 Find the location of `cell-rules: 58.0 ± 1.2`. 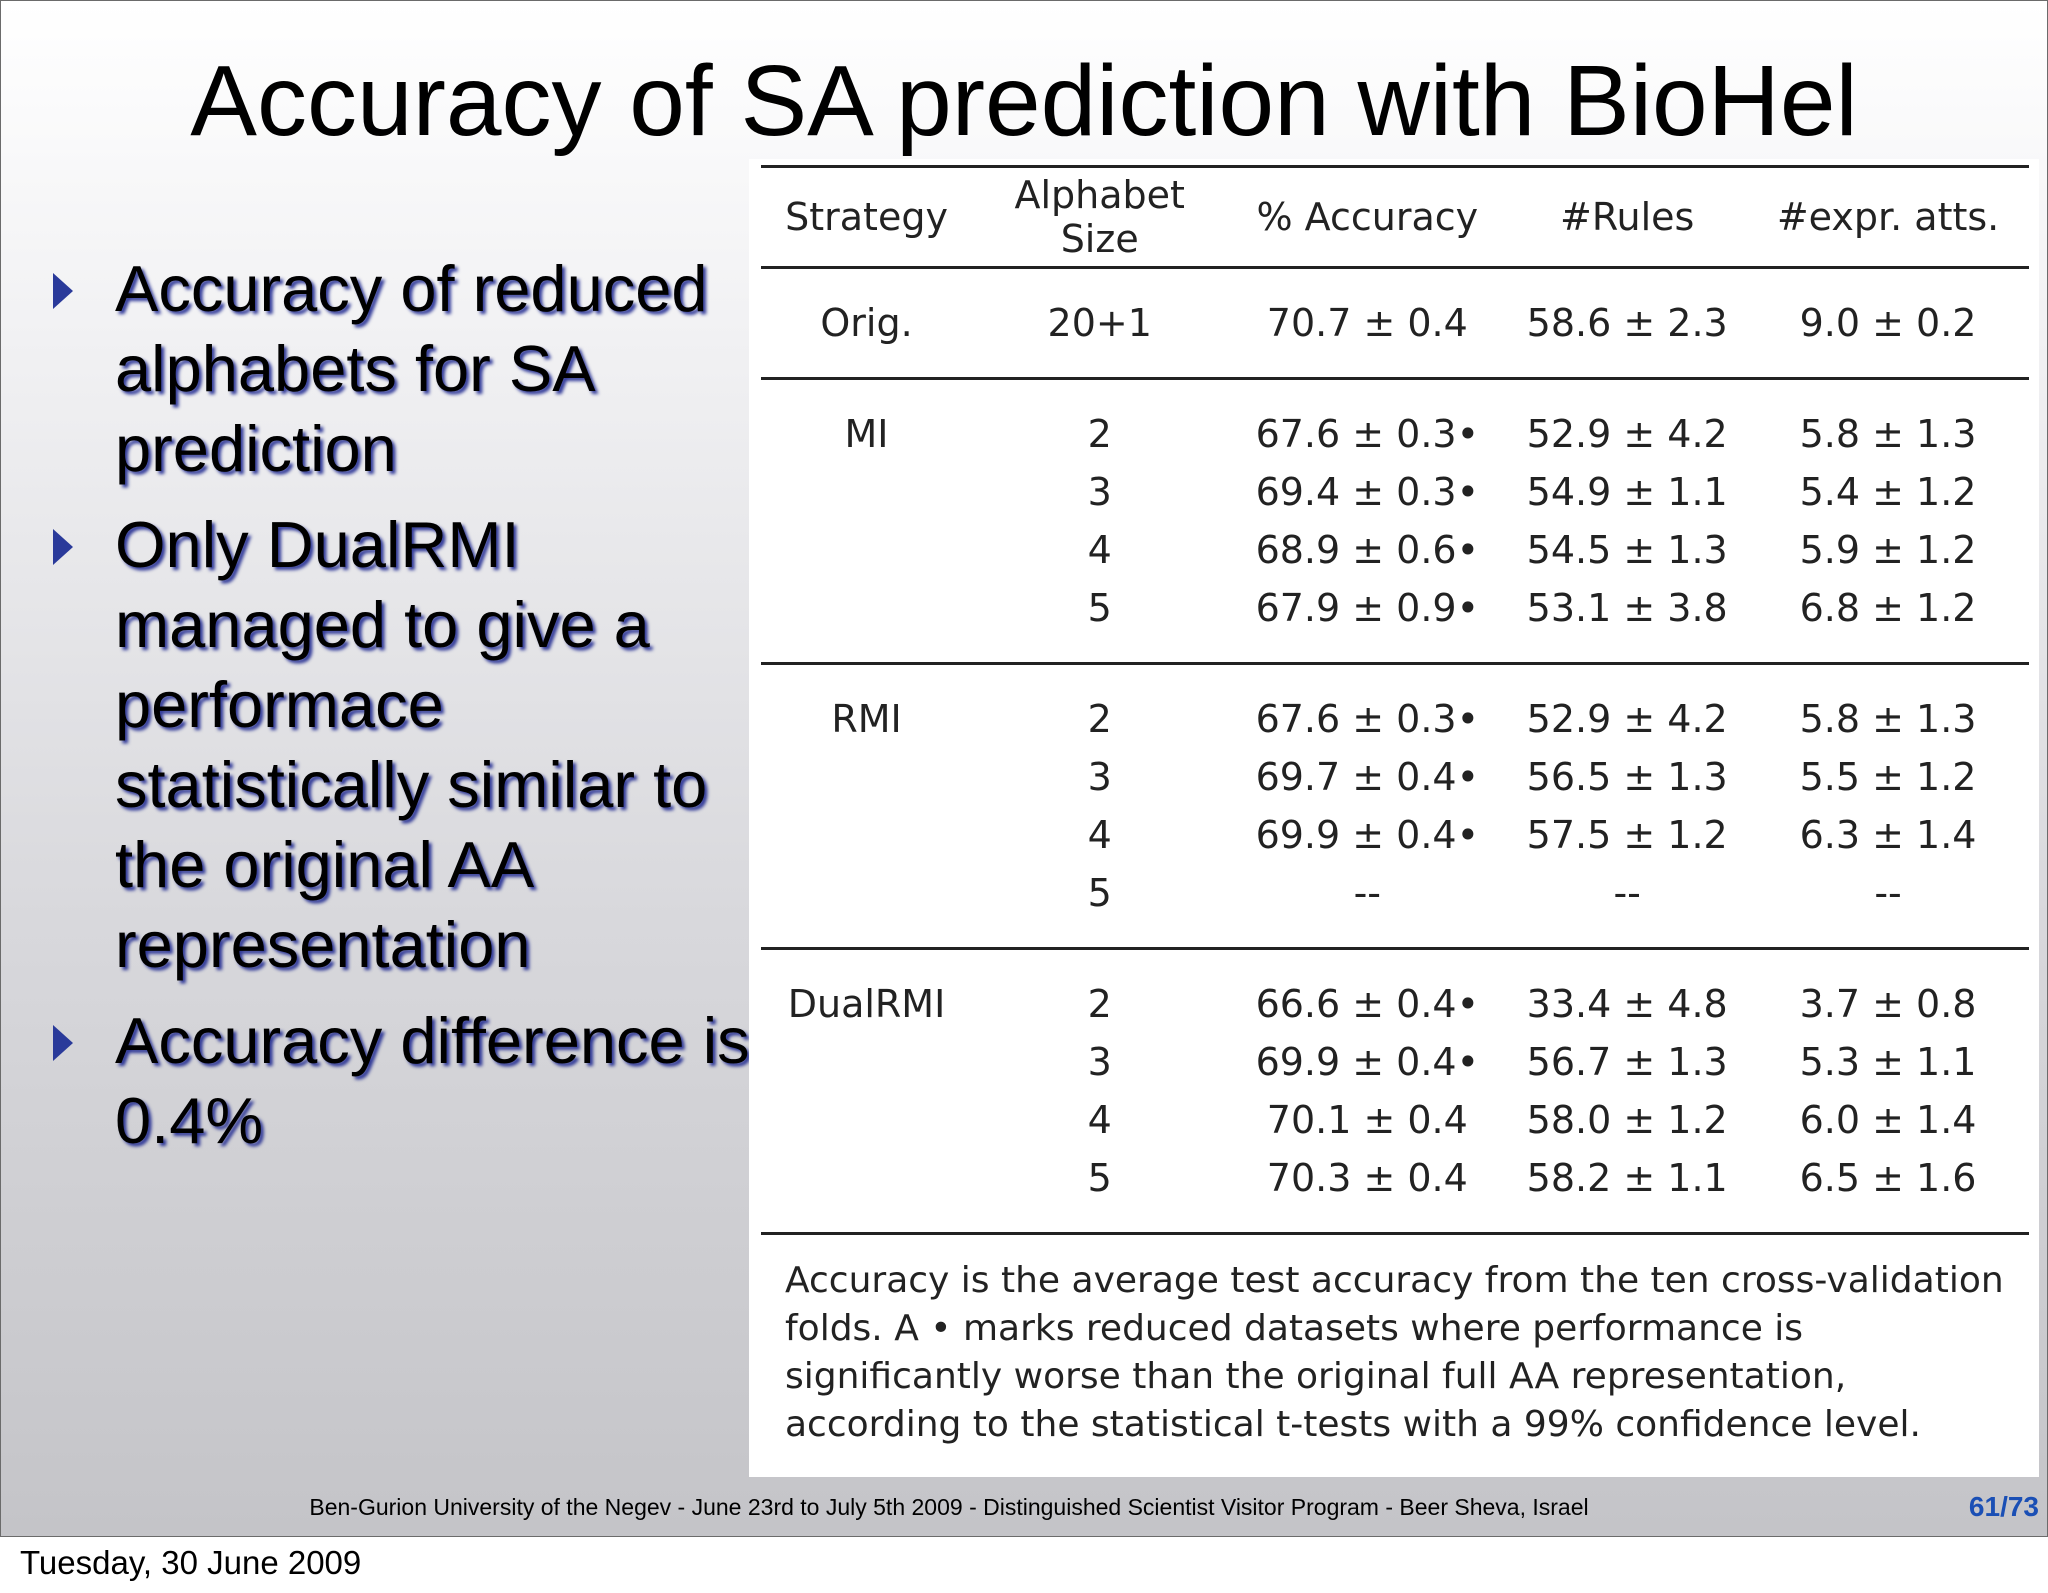

cell-rules: 58.0 ± 1.2 is located at coordinates (1627, 1120).